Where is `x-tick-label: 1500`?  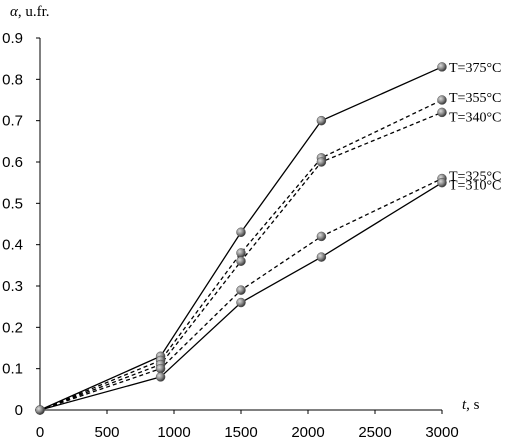 x-tick-label: 1500 is located at coordinates (240, 432).